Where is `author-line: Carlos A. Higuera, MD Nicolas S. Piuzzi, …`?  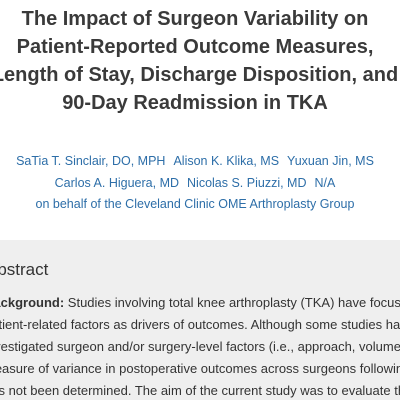 author-line: Carlos A. Higuera, MD Nicolas S. Piuzzi, … is located at coordinates (200, 183).